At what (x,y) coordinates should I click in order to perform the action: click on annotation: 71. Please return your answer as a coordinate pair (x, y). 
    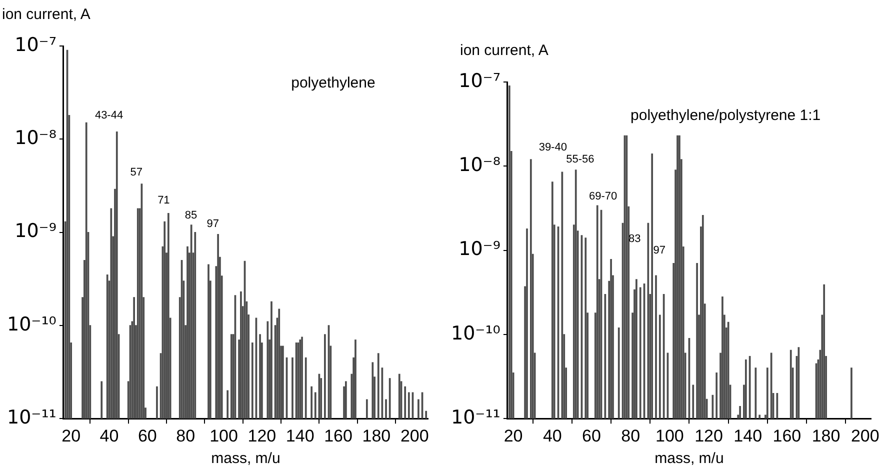
    Looking at the image, I should click on (164, 200).